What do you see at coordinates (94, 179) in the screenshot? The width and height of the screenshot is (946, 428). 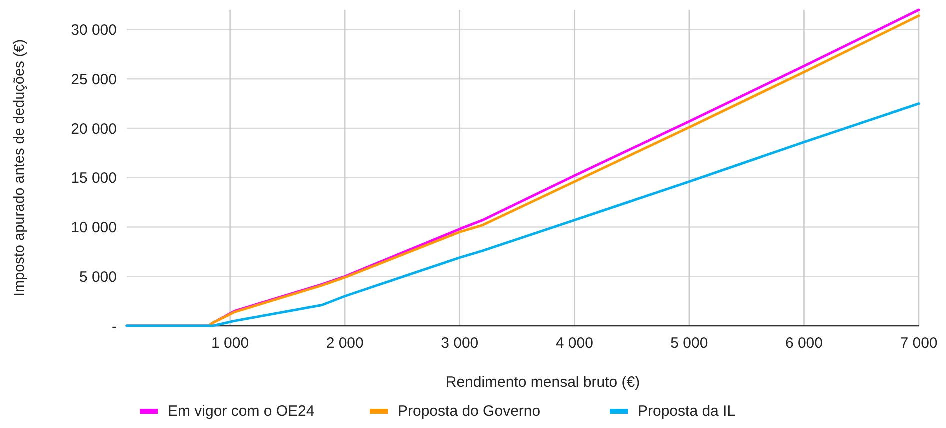 I see `y-tick-label: 15 000` at bounding box center [94, 179].